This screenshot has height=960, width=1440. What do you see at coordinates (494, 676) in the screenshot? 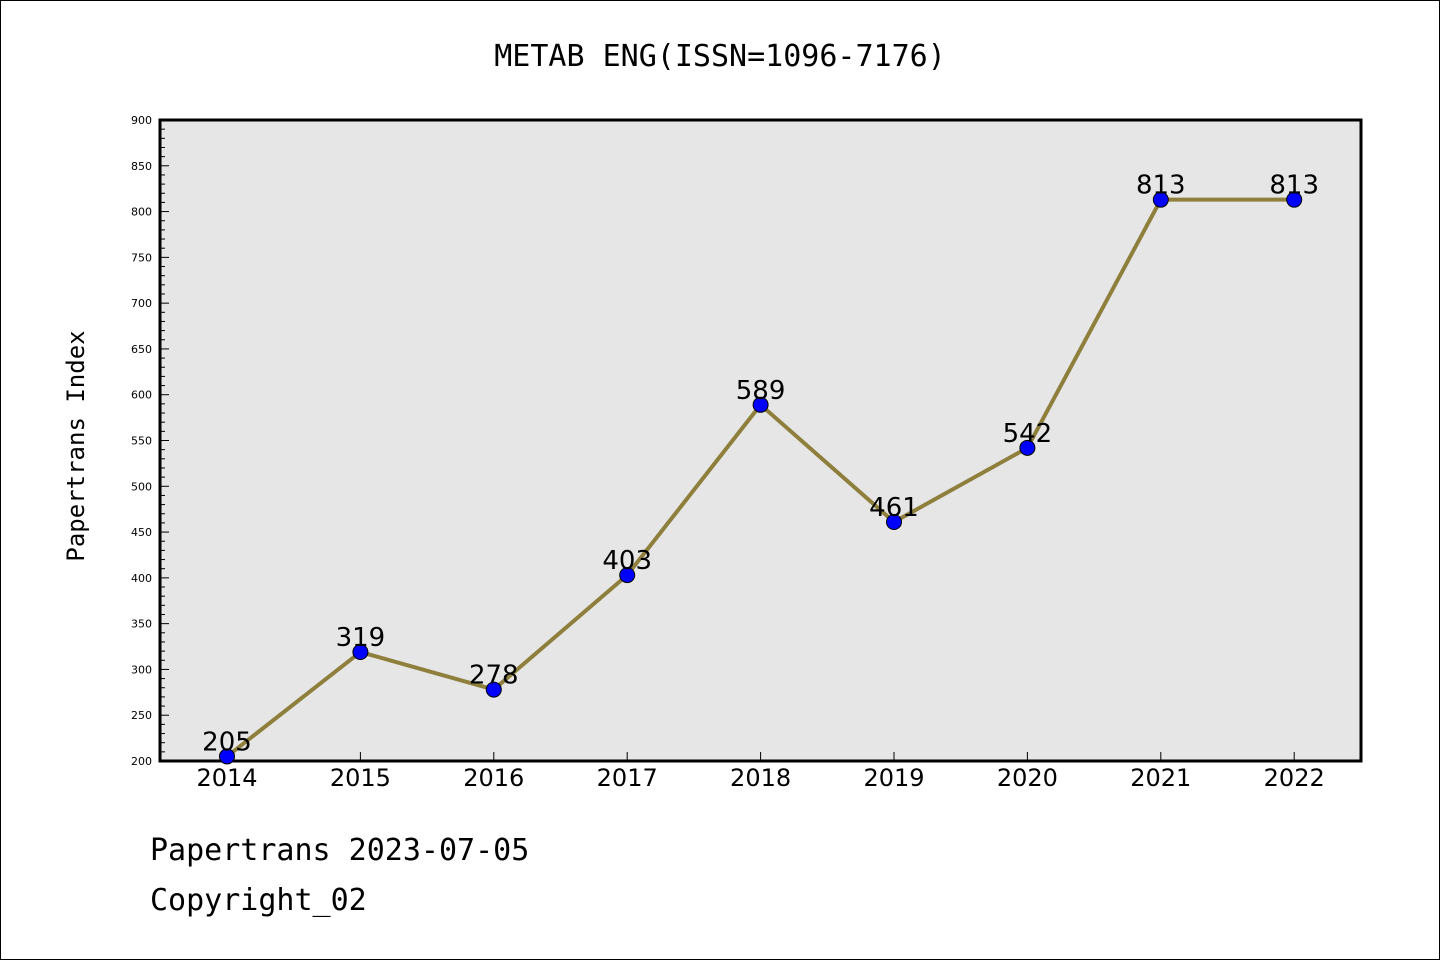
I see `data-label: 278` at bounding box center [494, 676].